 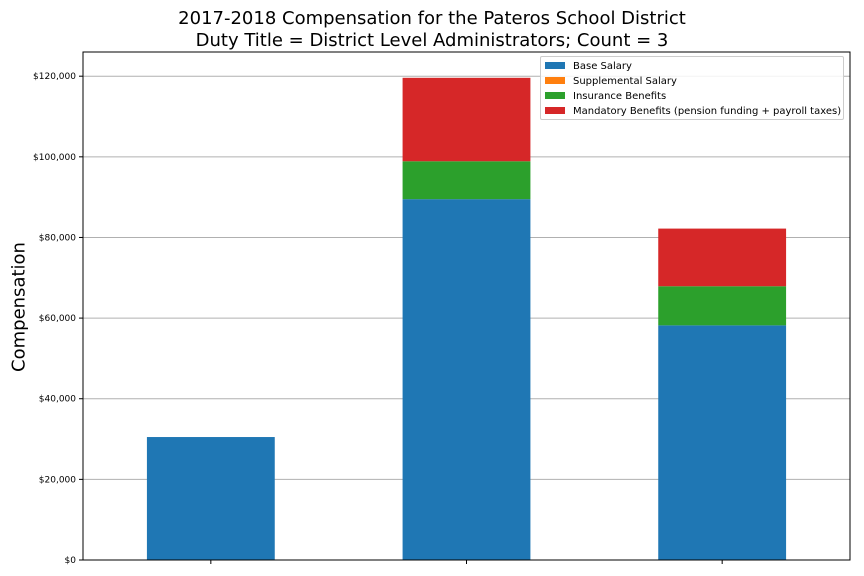 I want to click on y-tick-label: $80,000, so click(x=57, y=238).